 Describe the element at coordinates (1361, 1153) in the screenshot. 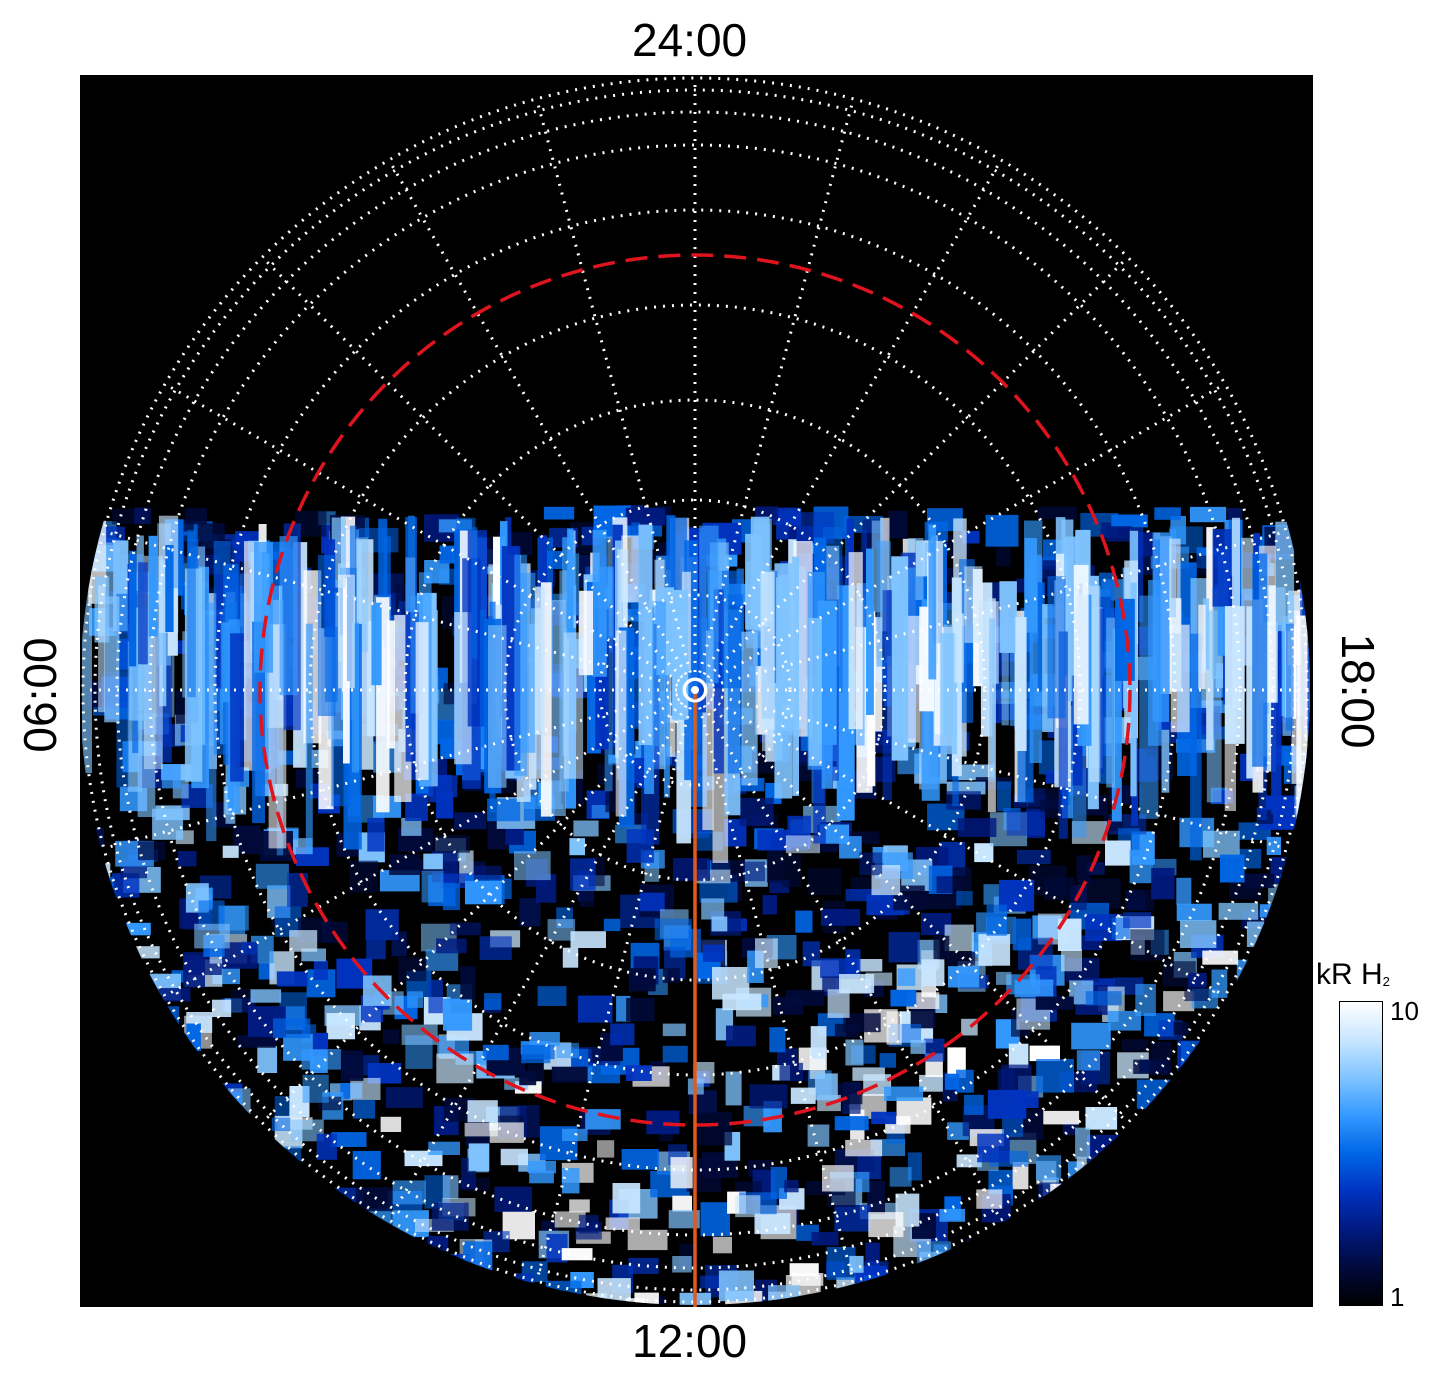

I see `colorbar` at that location.